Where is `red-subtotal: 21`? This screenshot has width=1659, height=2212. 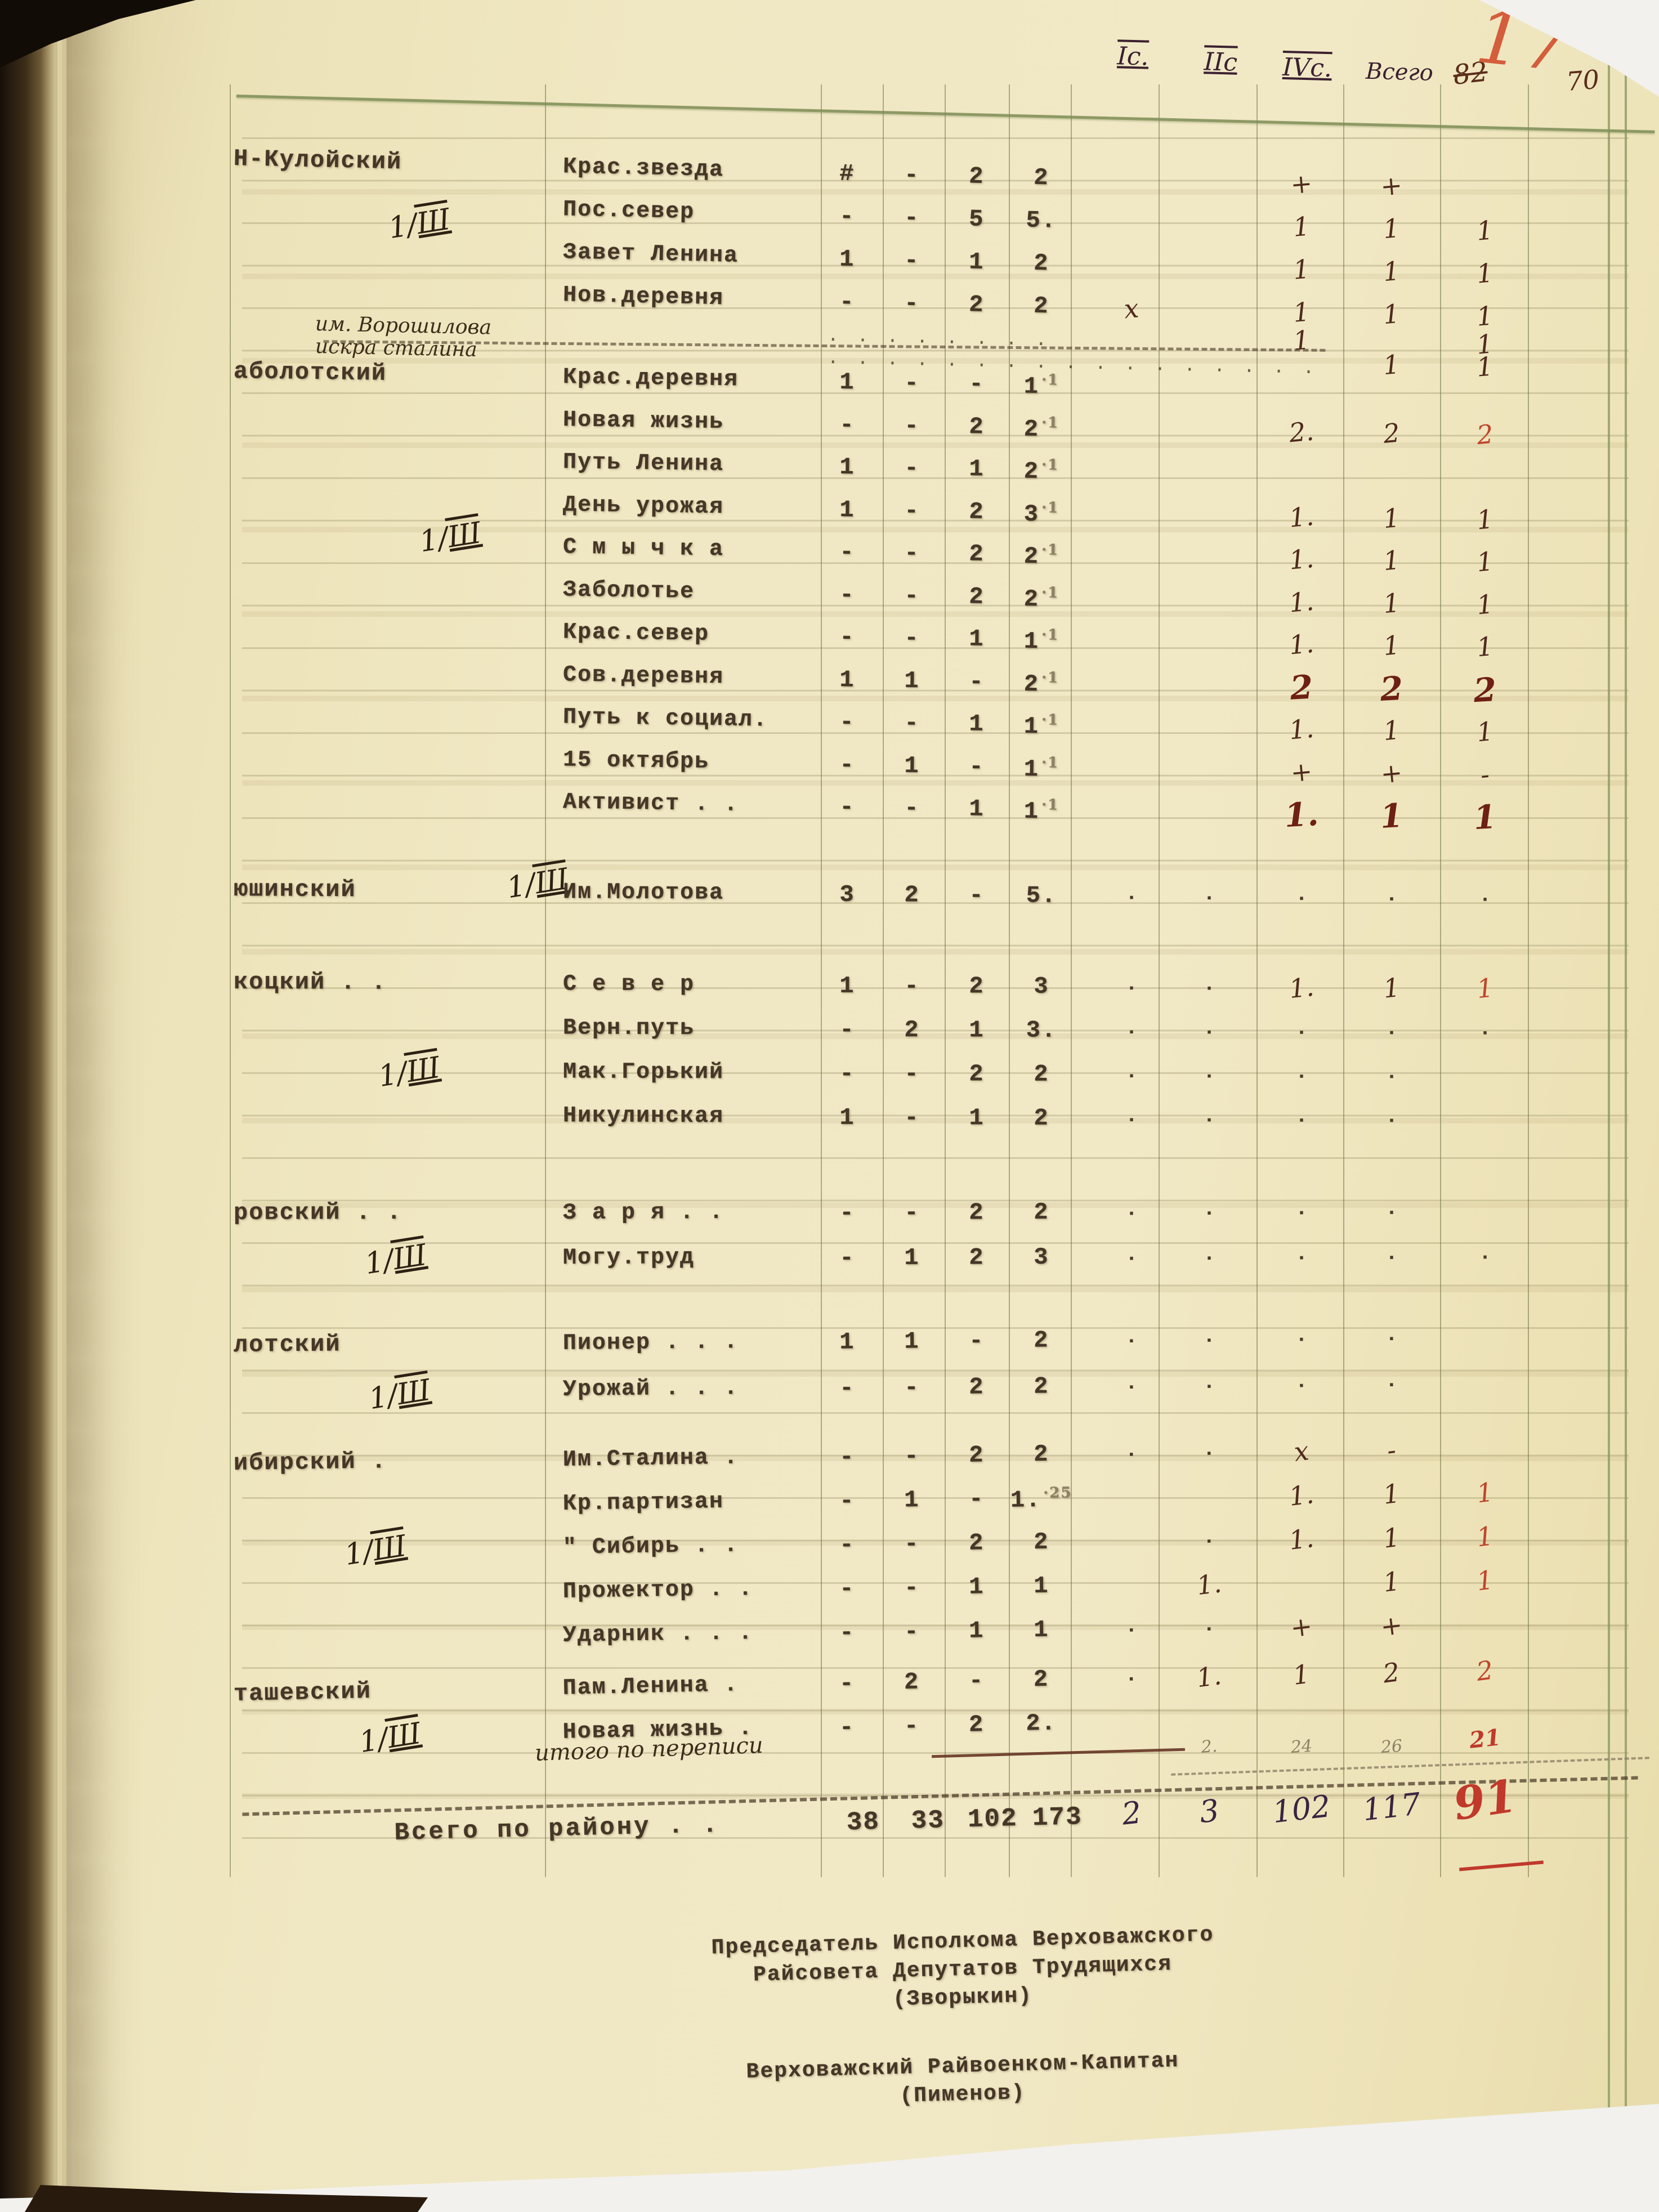 red-subtotal: 21 is located at coordinates (1485, 1739).